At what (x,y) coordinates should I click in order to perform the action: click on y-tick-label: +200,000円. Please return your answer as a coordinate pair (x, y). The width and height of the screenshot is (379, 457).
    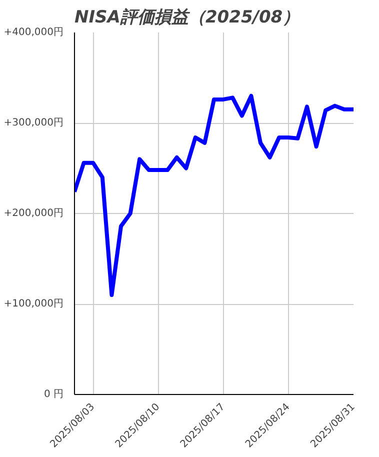
    Looking at the image, I should click on (34, 213).